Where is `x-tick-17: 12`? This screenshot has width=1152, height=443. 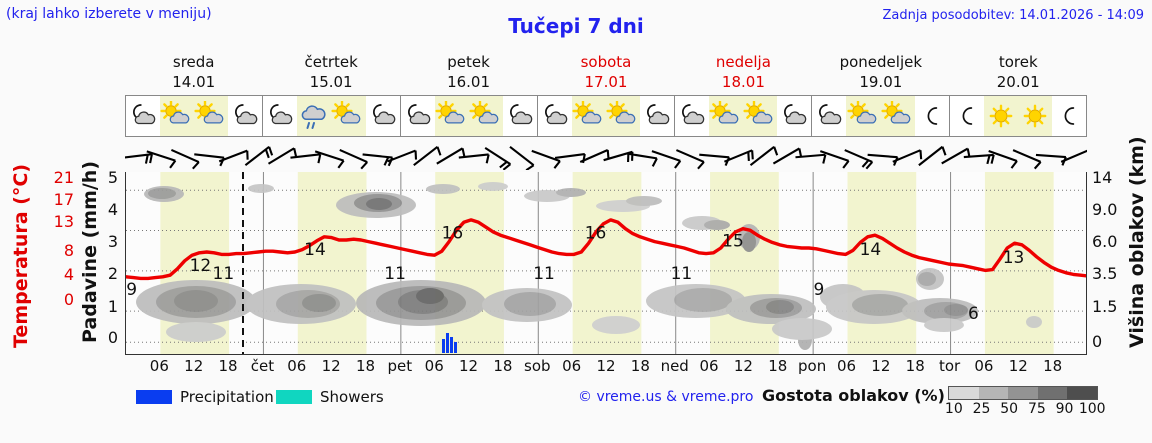
x-tick-17: 12 is located at coordinates (743, 366).